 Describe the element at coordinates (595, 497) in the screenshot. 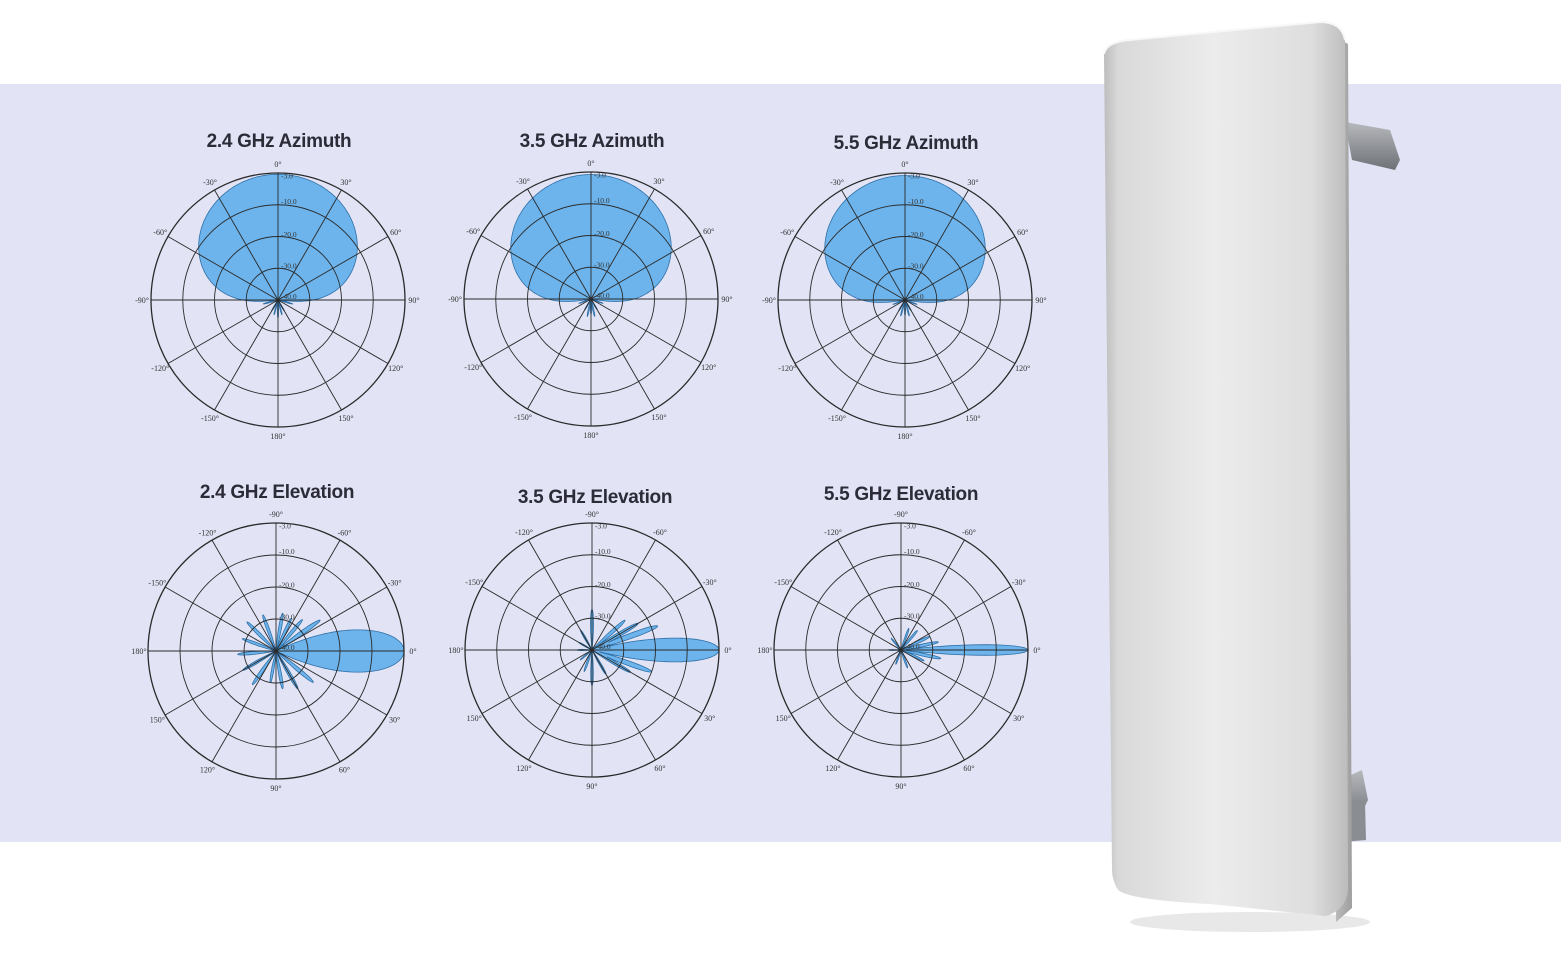

I see `chart-title: 3.5 GHz Elevation` at that location.